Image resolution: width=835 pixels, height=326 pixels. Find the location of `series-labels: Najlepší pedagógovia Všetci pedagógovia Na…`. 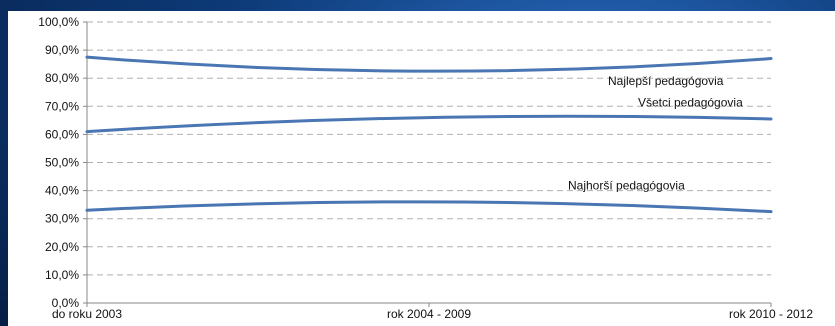

series-labels: Najlepší pedagógovia Všetci pedagógovia Na… is located at coordinates (655, 133).